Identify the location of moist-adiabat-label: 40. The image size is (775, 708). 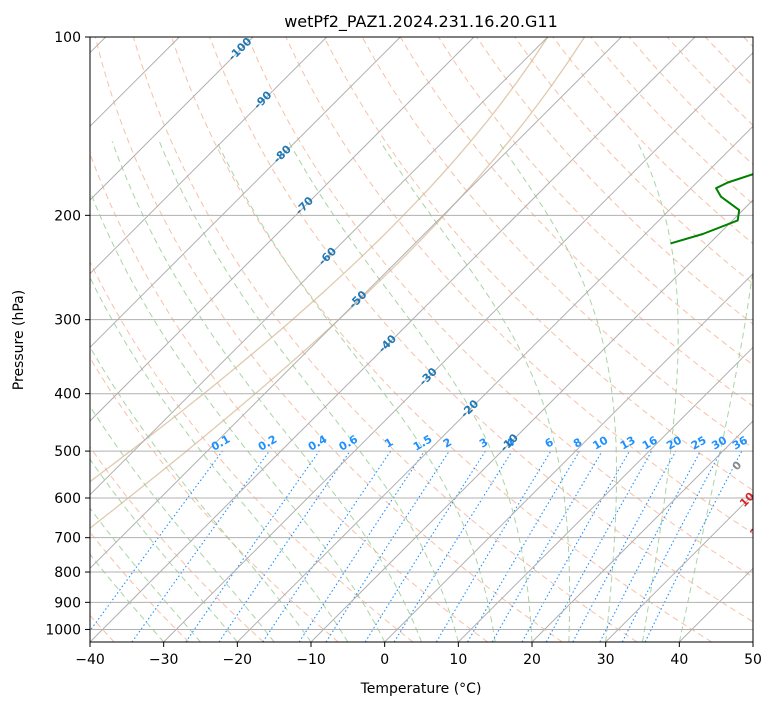
(770, 596).